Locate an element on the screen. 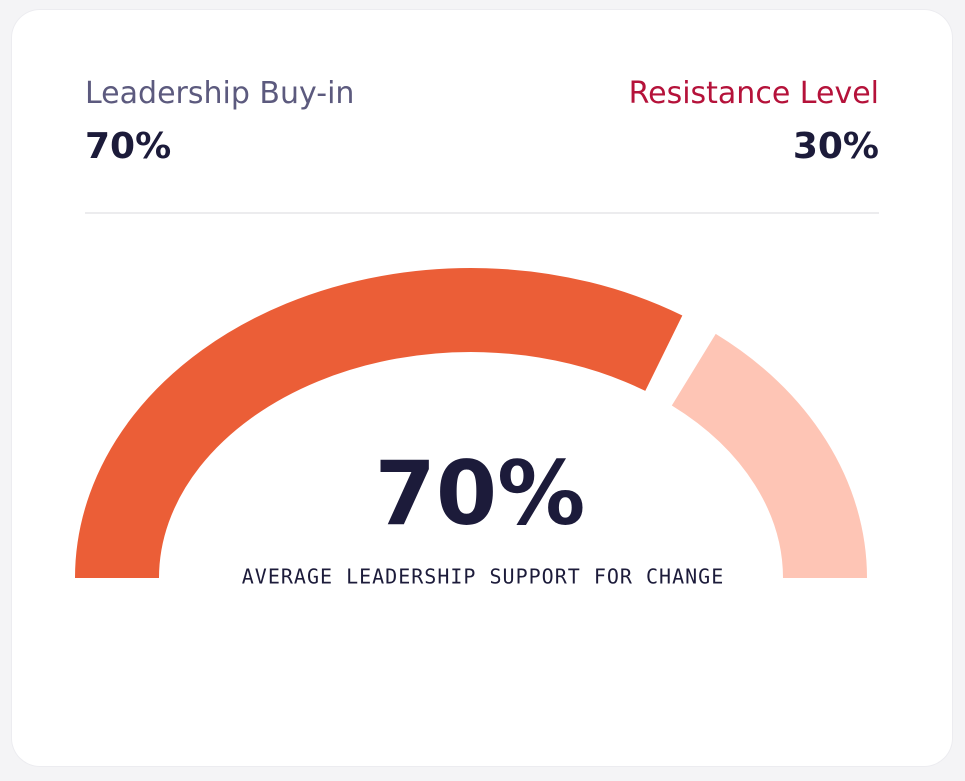 The image size is (965, 781). caption: AVERAGE LEADERSHIP SUPPORT FOR CHANGE is located at coordinates (483, 577).